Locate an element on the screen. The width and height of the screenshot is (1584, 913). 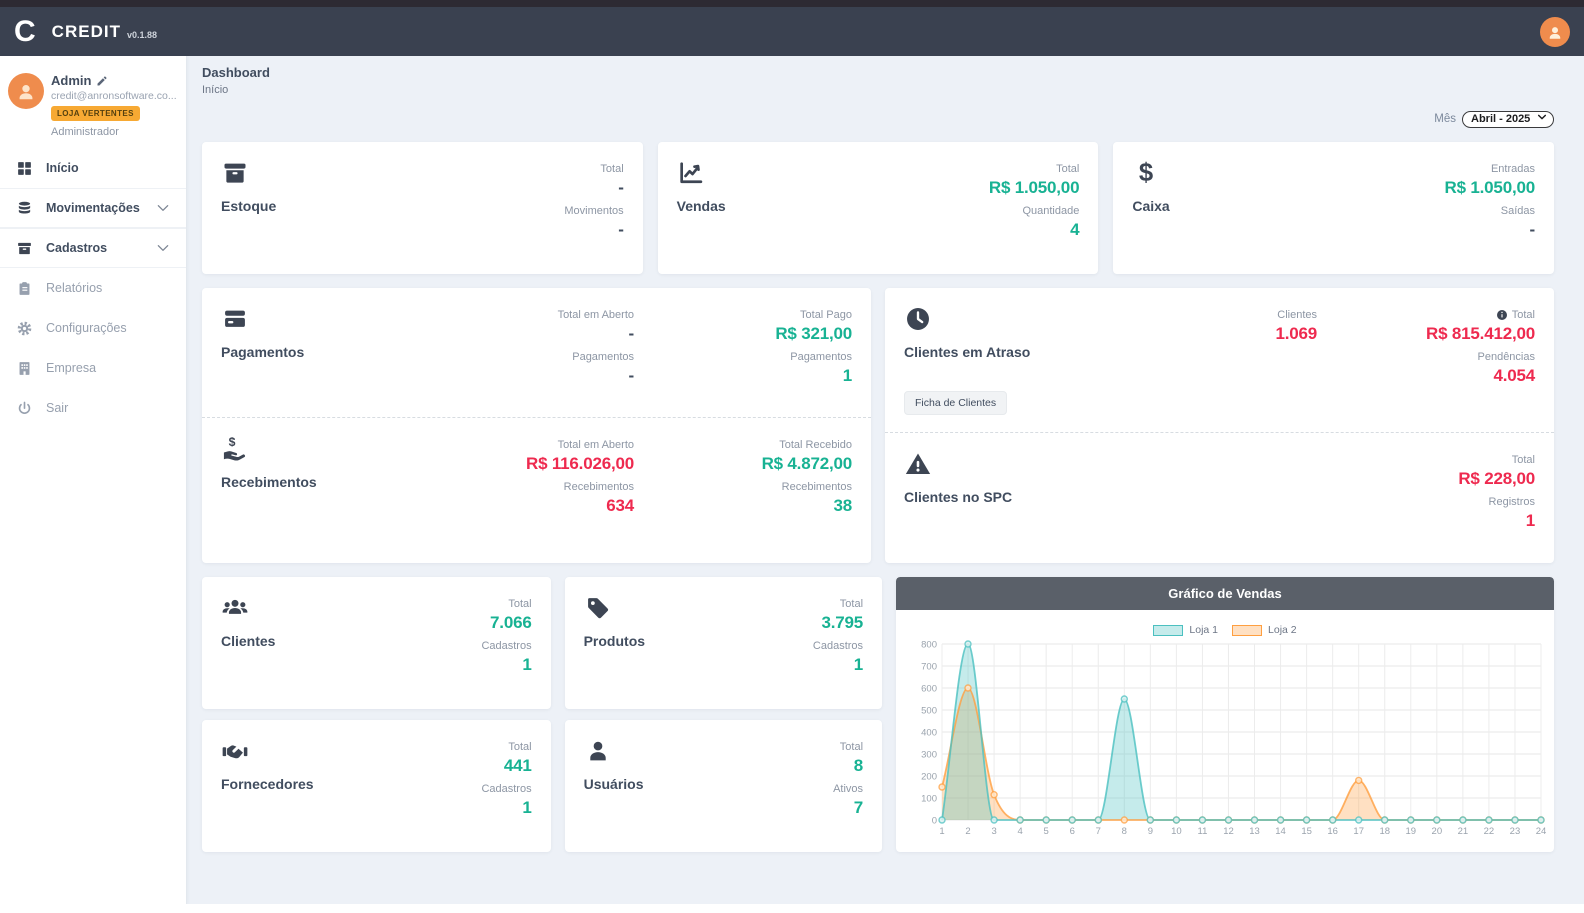
card-usuarios: Usuários Total 8 Ativos 7 is located at coordinates (723, 786).